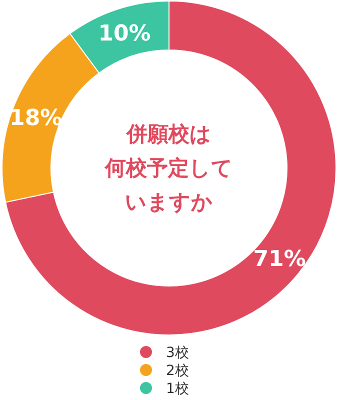 The width and height of the screenshot is (338, 400). I want to click on text: 何校予定して, so click(168, 168).